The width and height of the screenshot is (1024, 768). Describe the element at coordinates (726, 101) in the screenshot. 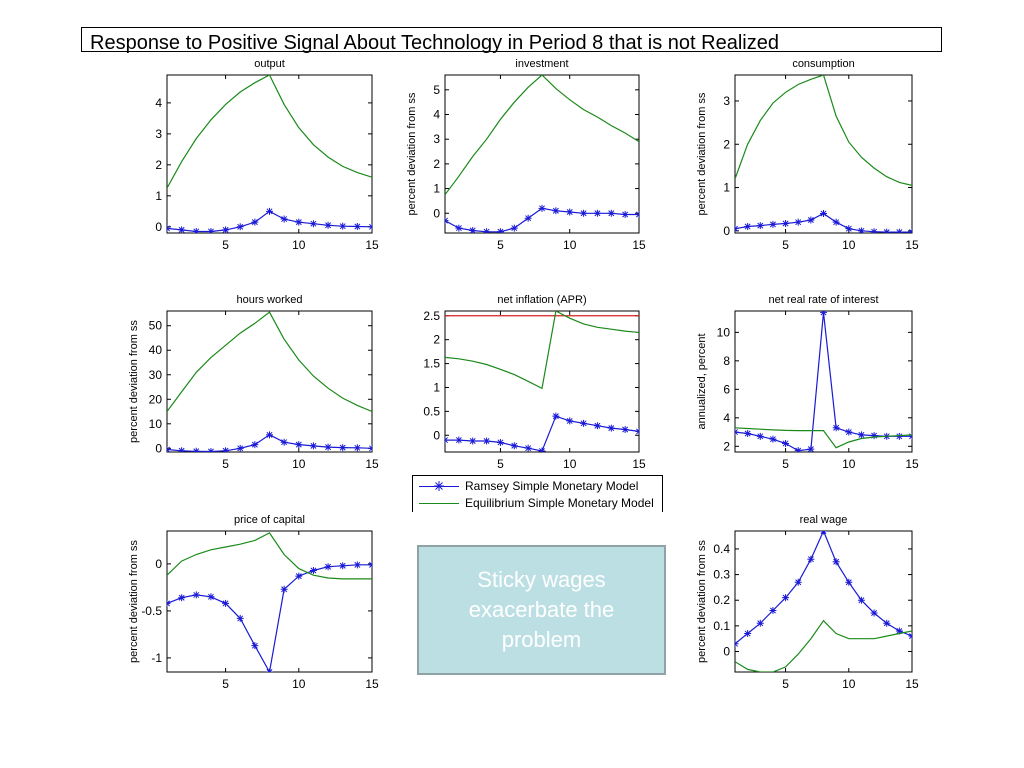

I see `y-tick-label: 3` at that location.